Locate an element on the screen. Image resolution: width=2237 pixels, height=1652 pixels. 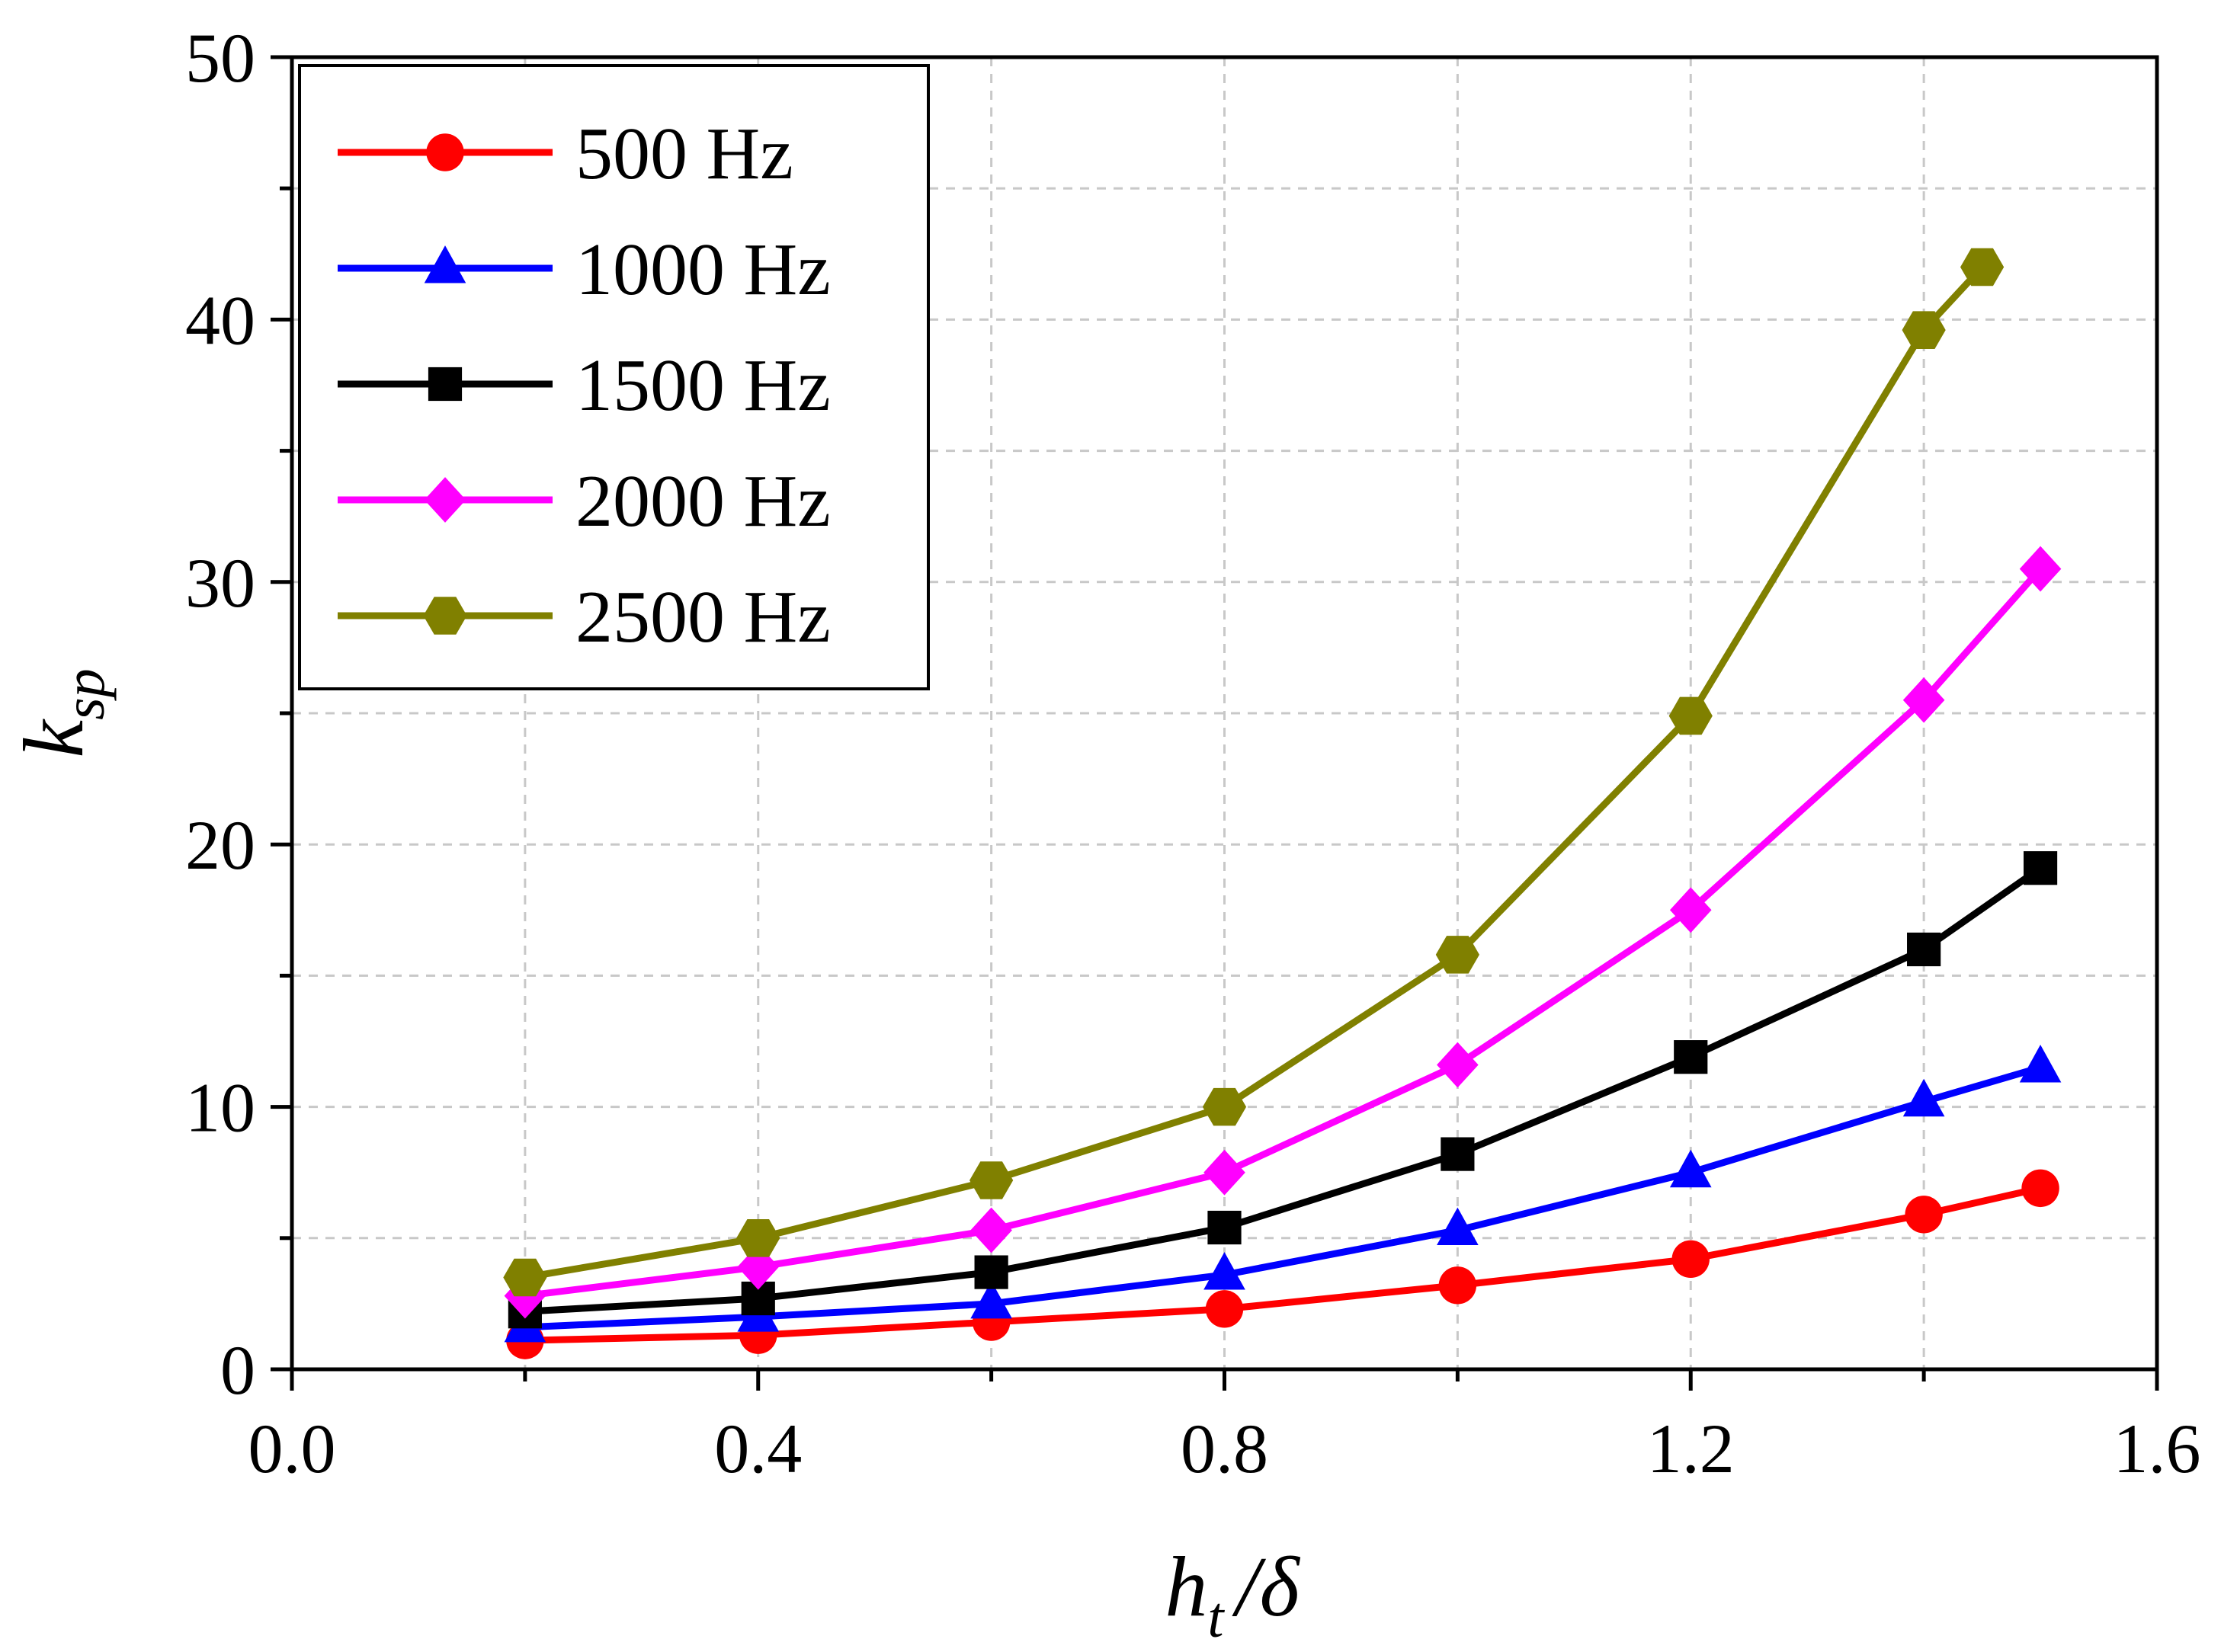
y-tick-label: 10 is located at coordinates (220, 1108).